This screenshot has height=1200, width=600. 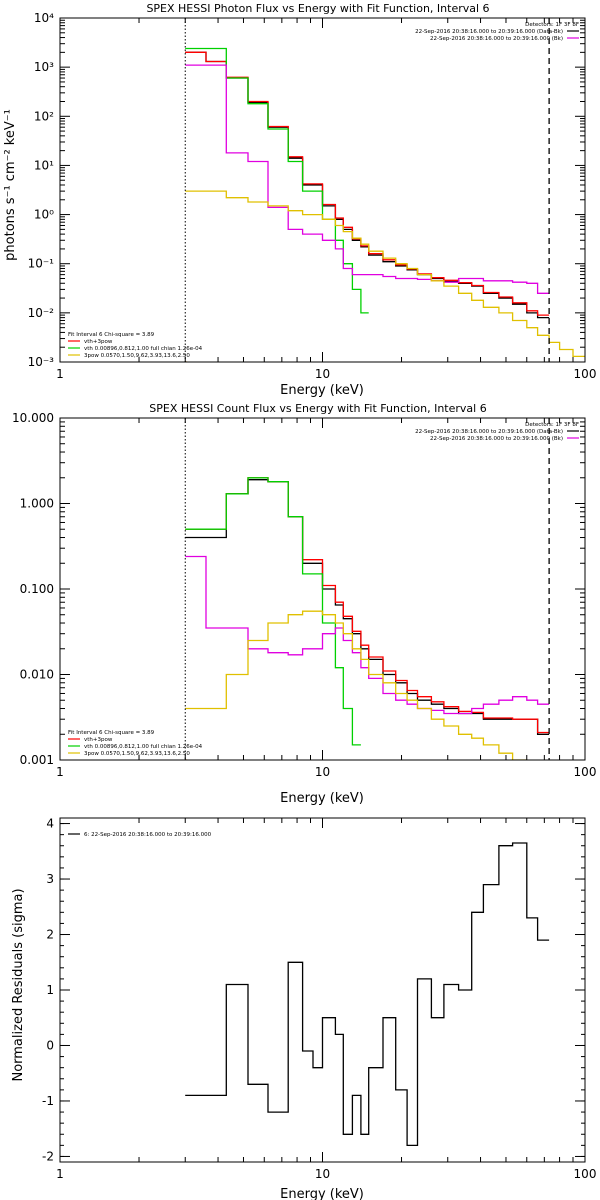 I want to click on y-tick-label: 10⁻², so click(x=41, y=313).